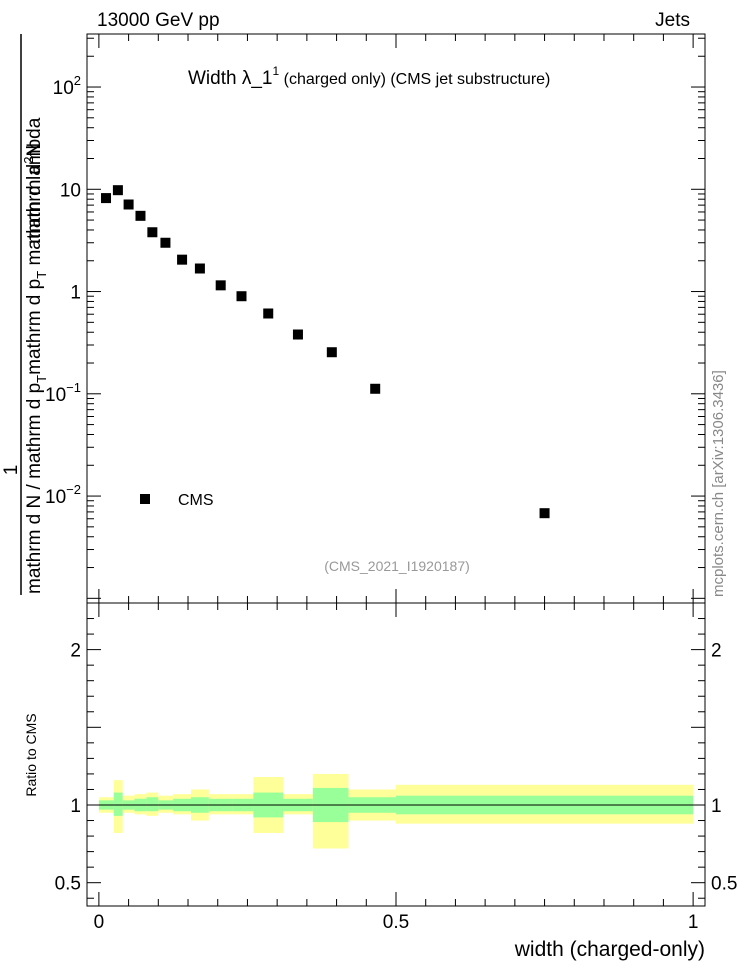 The width and height of the screenshot is (746, 972). What do you see at coordinates (63, 495) in the screenshot?
I see `y-tick-label: 10⁻²` at bounding box center [63, 495].